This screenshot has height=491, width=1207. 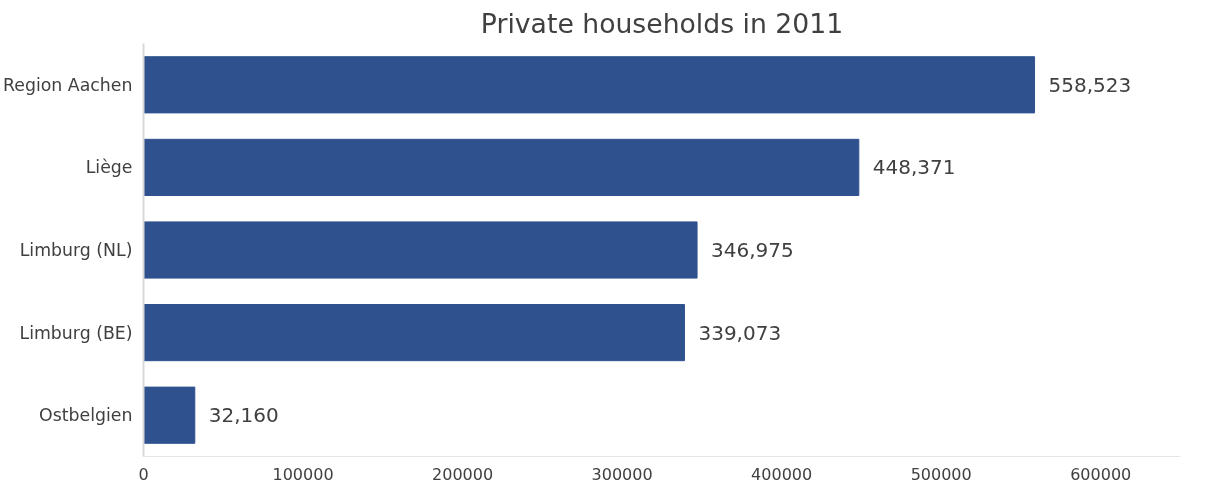 I want to click on data-label: 32,160, so click(x=243, y=415).